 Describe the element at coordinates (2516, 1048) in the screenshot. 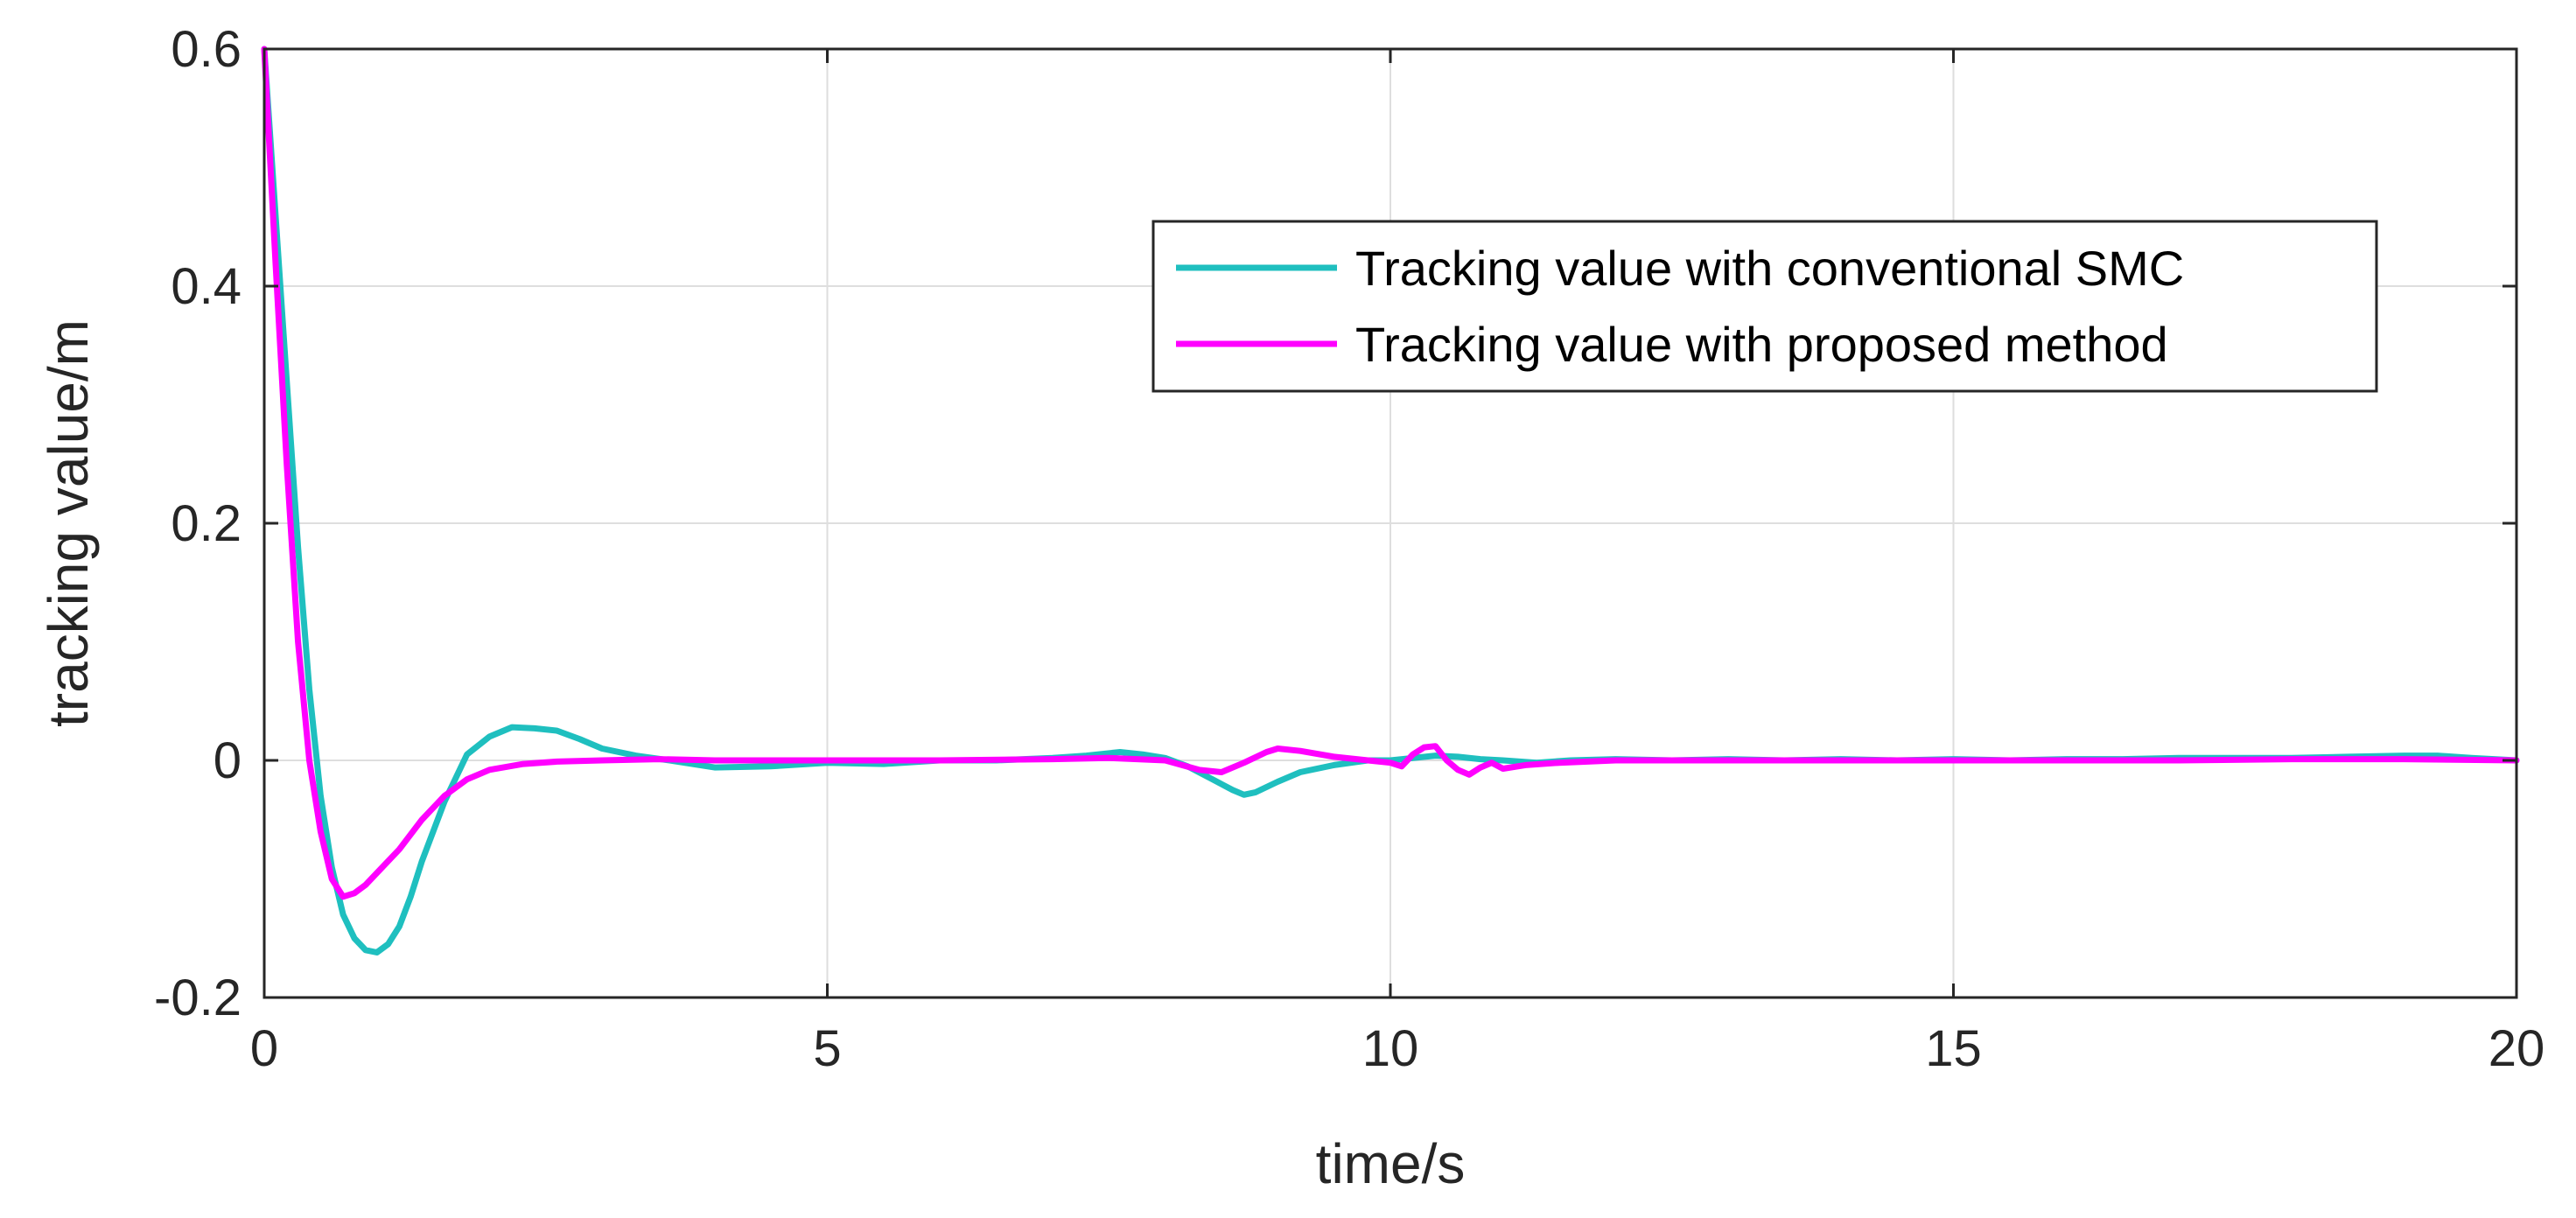

I see `x-tick-label: 20` at that location.